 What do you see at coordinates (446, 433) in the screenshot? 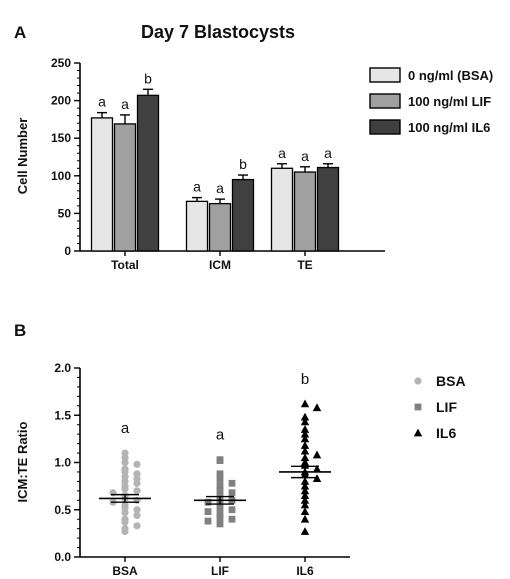
I see `chart-b-legend-label: IL6` at bounding box center [446, 433].